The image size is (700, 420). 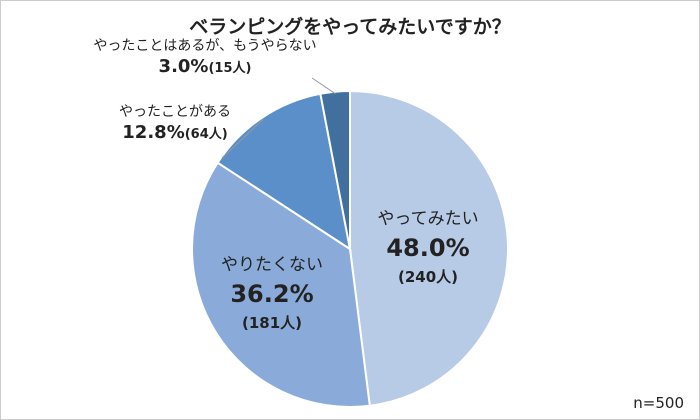 I want to click on slice-count: (240人), so click(x=428, y=277).